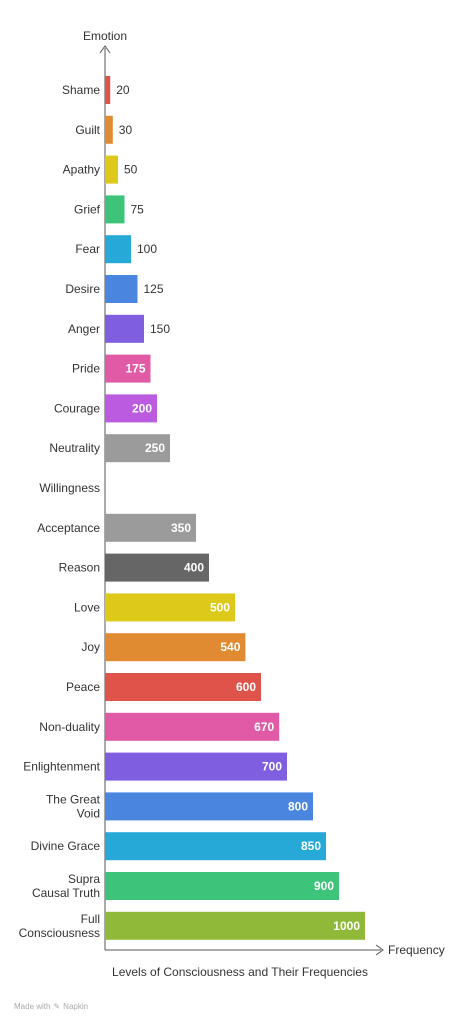 The width and height of the screenshot is (459, 1024). I want to click on category-label: Full Consciousness, so click(59, 926).